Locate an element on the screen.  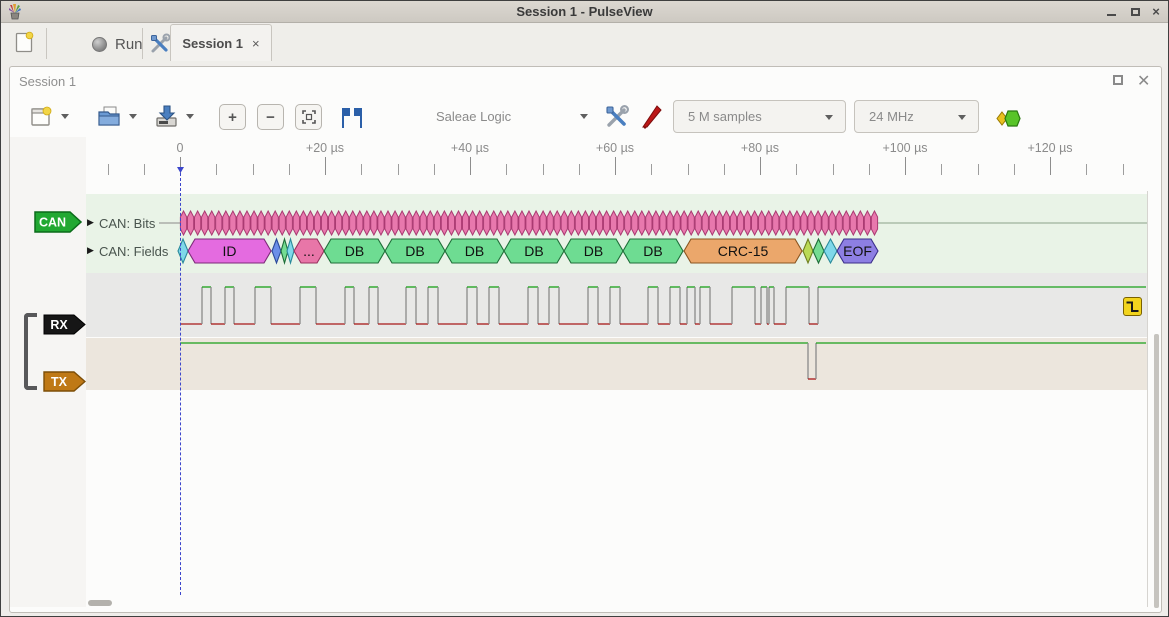
subwindow-close-button: ✕ is located at coordinates (1144, 81).